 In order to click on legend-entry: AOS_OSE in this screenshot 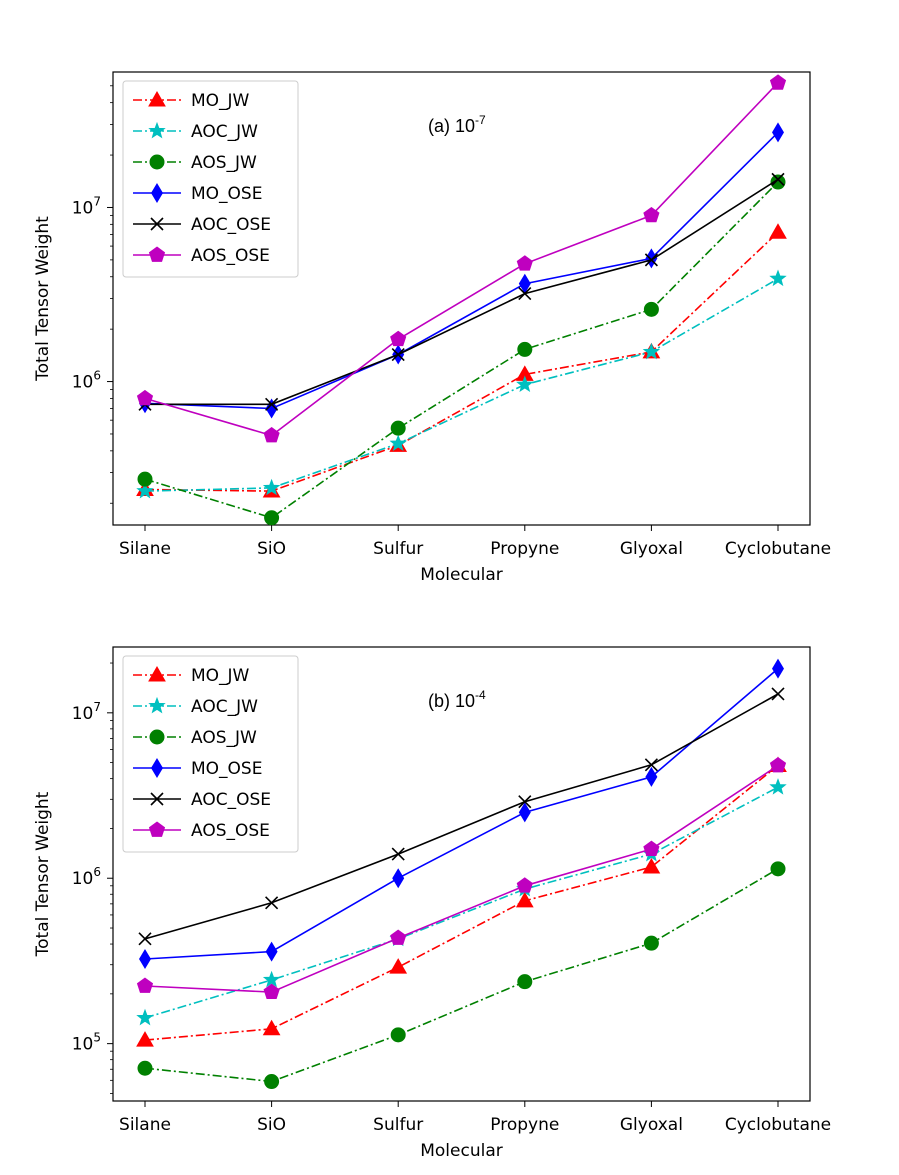, I will do `click(230, 831)`.